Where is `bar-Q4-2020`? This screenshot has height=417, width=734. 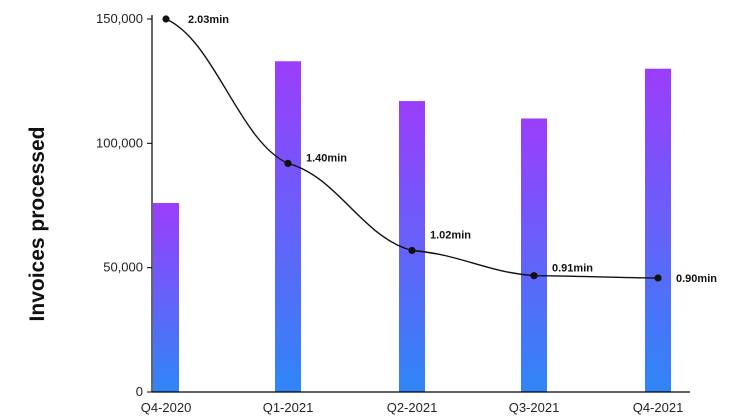
bar-Q4-2020 is located at coordinates (166, 297).